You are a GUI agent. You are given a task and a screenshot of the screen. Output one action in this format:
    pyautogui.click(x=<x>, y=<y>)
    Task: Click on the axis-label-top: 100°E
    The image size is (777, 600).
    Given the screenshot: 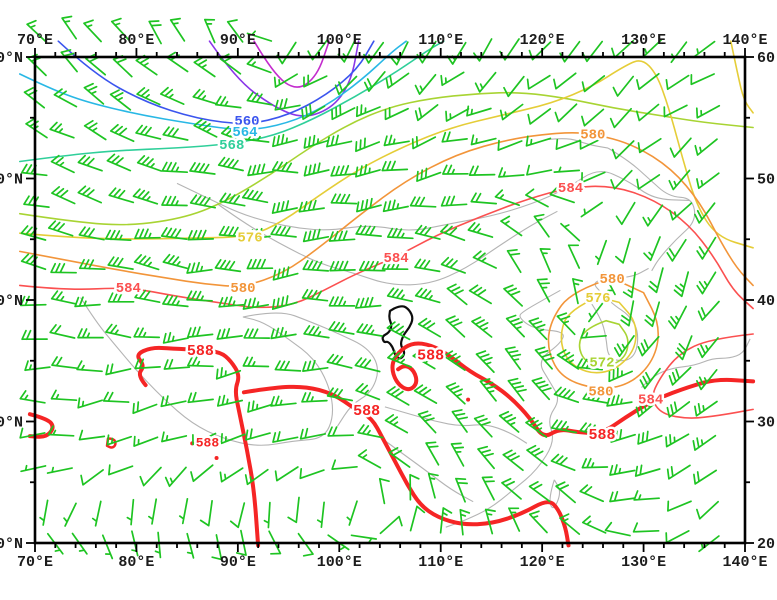 What is the action you would take?
    pyautogui.click(x=339, y=40)
    